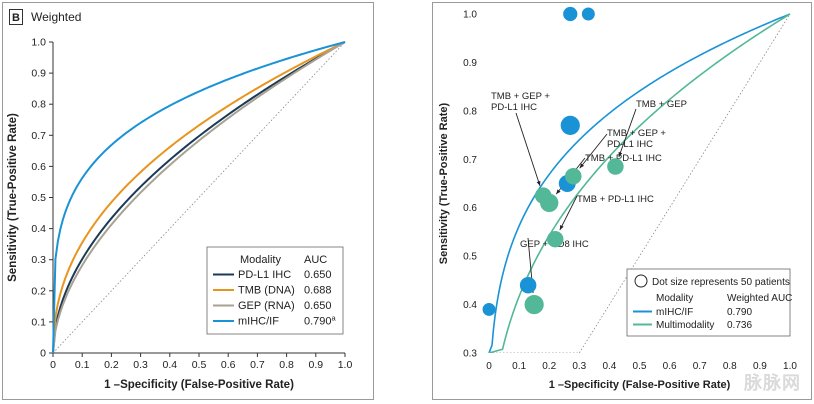  Describe the element at coordinates (43, 354) in the screenshot. I see `y-tick-label: 0` at that location.